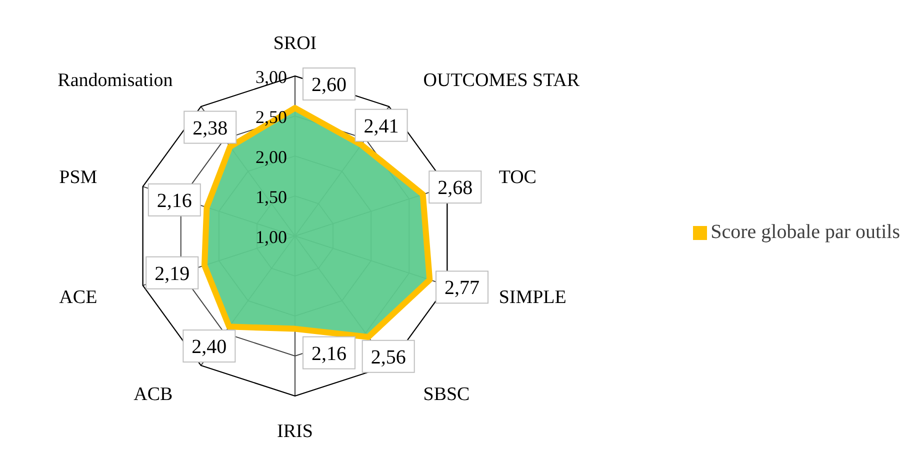 The width and height of the screenshot is (913, 457). Describe the element at coordinates (517, 177) in the screenshot. I see `spoke-label: TOC` at that location.